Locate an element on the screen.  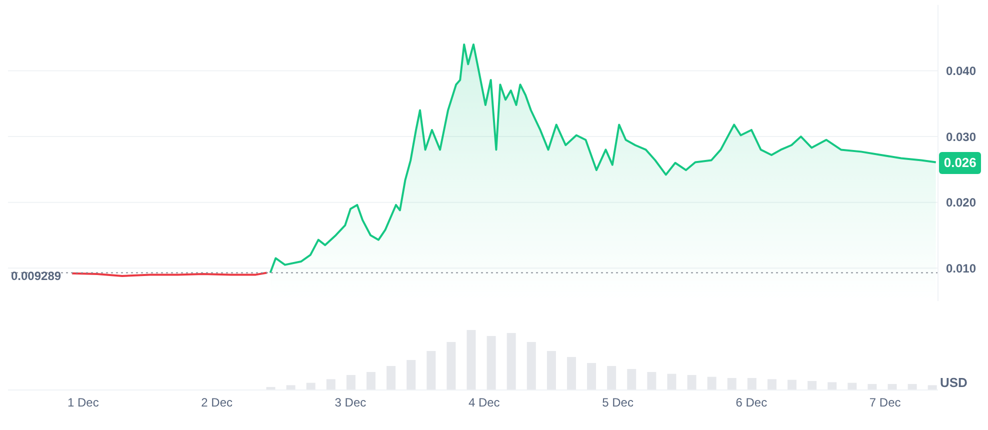
x-tick-label: 2 Dec is located at coordinates (217, 403).